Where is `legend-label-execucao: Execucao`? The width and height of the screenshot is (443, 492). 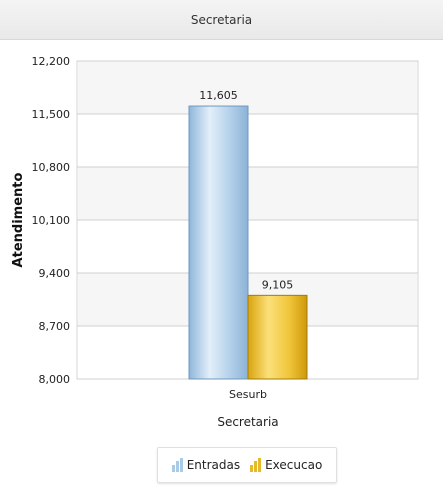 legend-label-execucao: Execucao is located at coordinates (294, 465).